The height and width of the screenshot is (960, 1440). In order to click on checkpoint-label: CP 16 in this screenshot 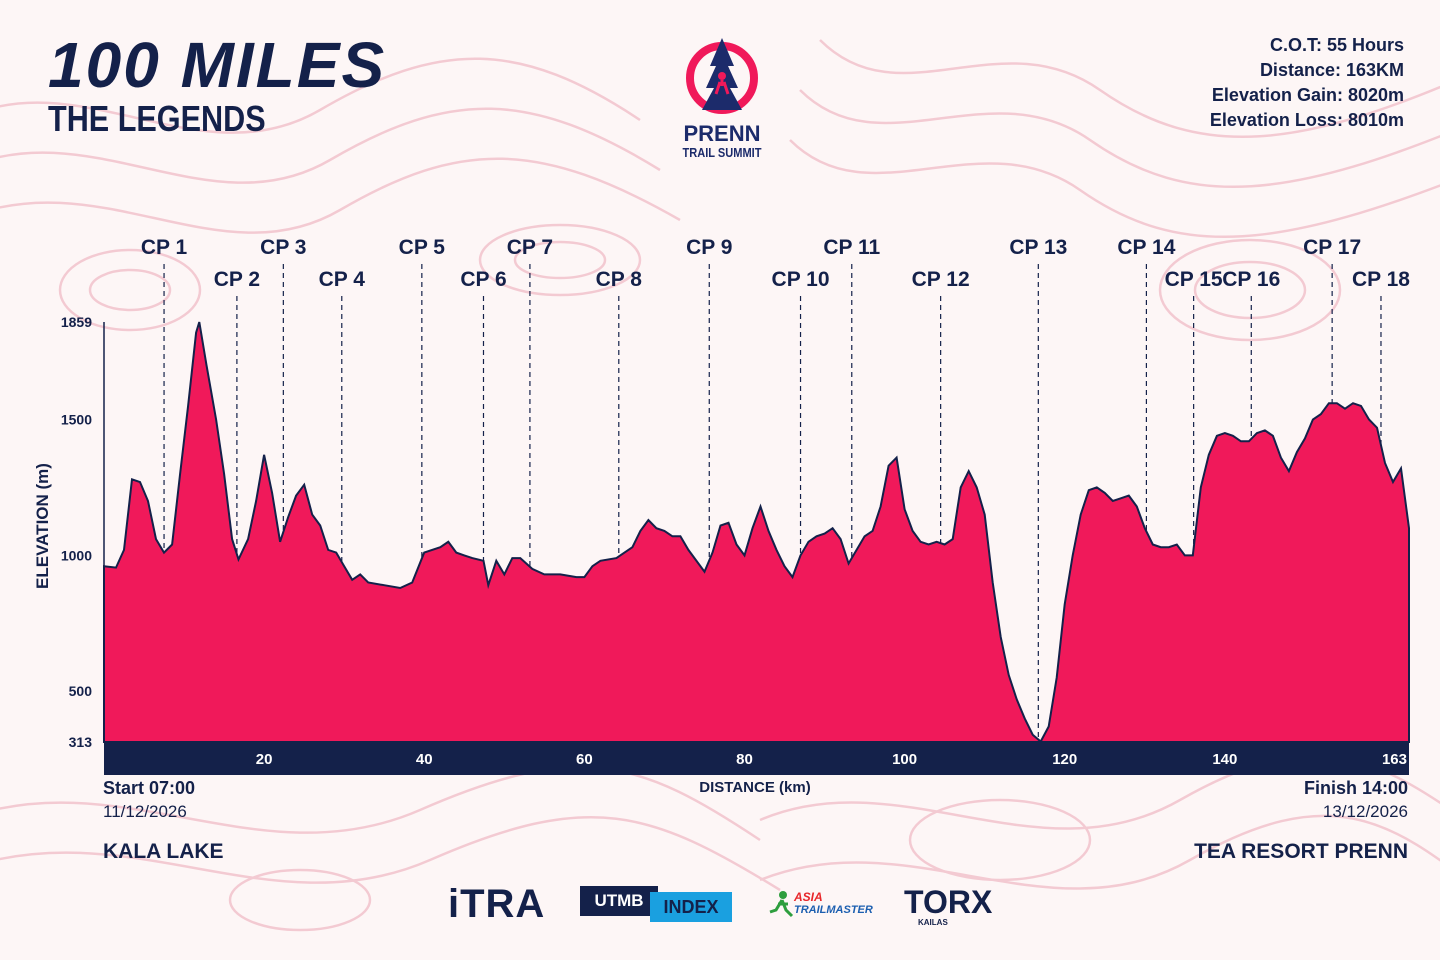, I will do `click(1251, 279)`.